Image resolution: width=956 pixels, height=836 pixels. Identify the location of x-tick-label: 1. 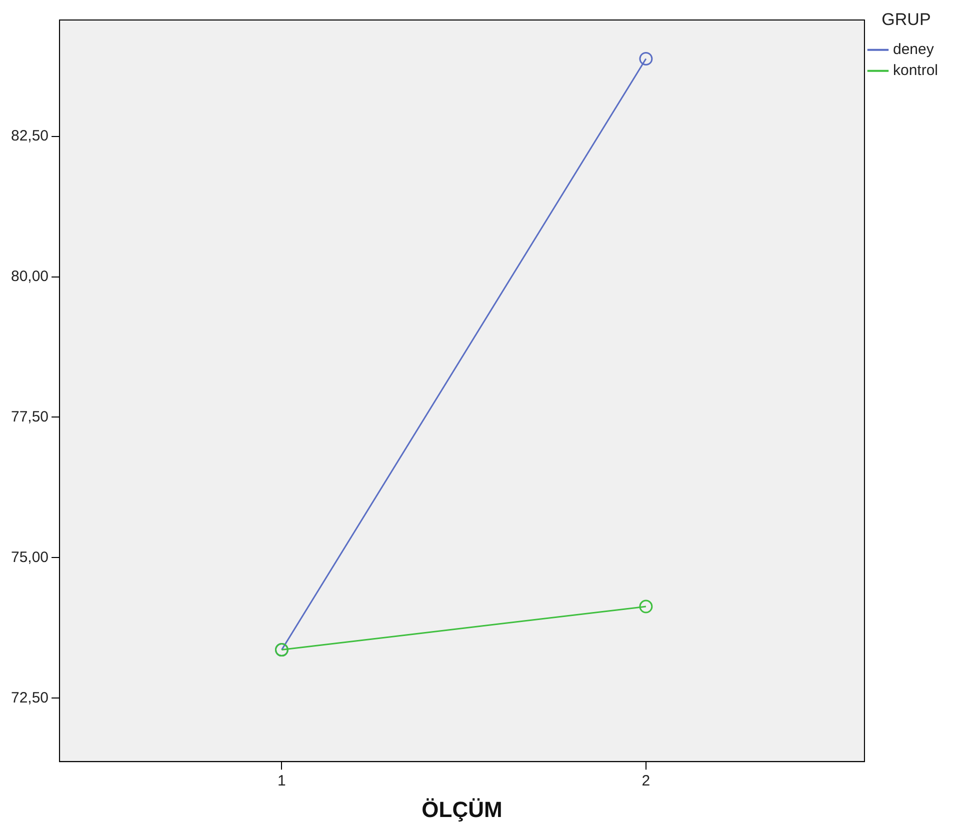
(282, 781).